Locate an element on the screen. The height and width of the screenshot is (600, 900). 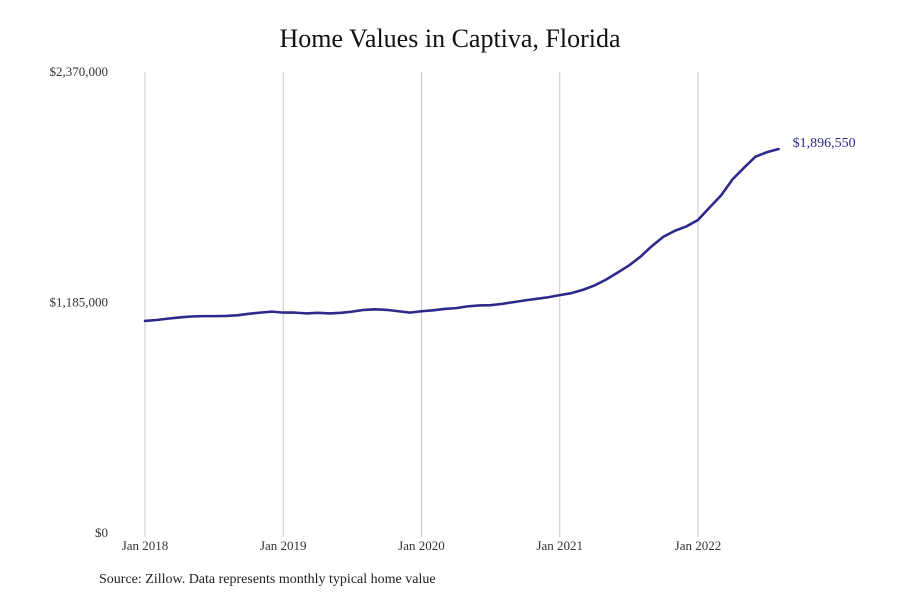
x-axis-ticks: Jan 2018 Jan 2019 Jan 2020 Jan 2021 Jan 2022 is located at coordinates (422, 545).